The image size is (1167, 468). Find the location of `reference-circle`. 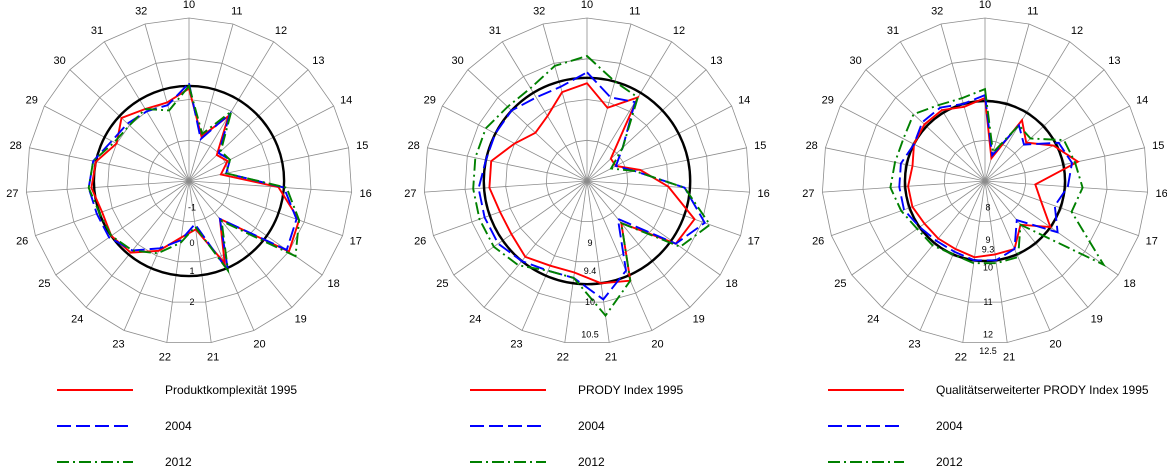

reference-circle is located at coordinates (587, 181).